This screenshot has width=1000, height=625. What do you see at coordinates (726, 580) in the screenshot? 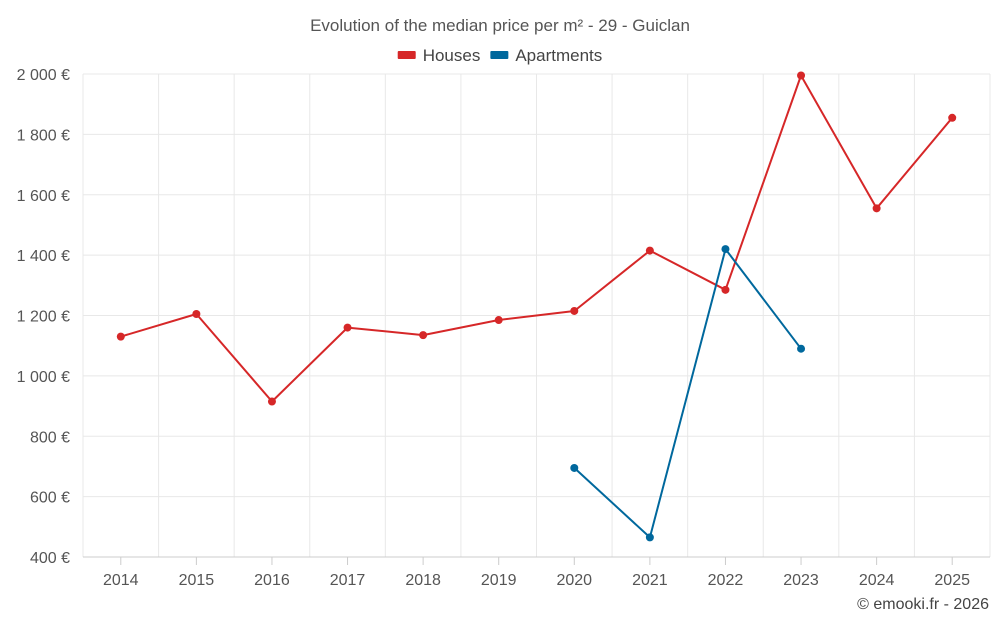
I see `x-tick-label: 2022` at bounding box center [726, 580].